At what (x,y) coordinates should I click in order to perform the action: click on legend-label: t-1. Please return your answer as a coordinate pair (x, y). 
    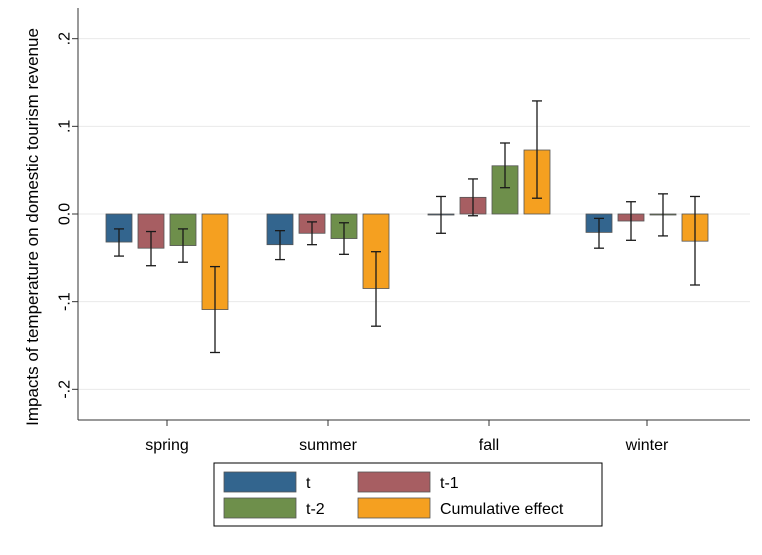
    Looking at the image, I should click on (449, 483).